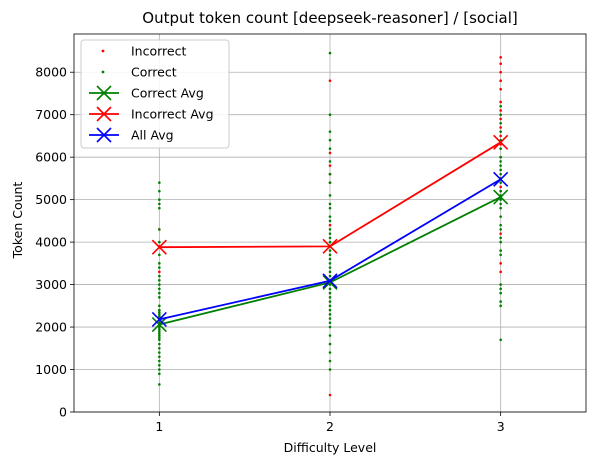  I want to click on y-tick-label: 1000, so click(51, 369).